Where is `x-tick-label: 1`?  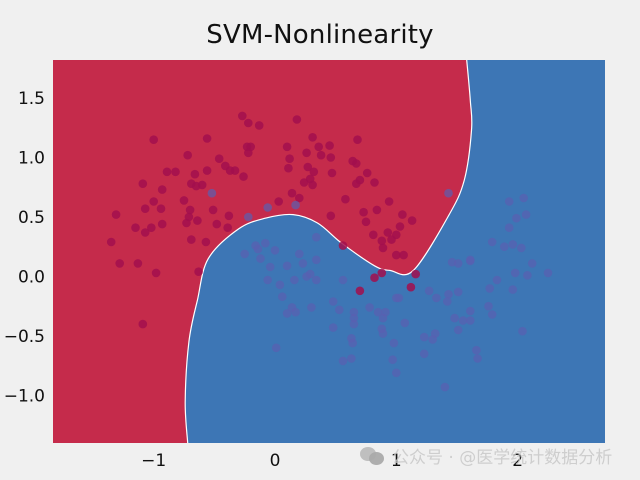
x-tick-label: 1 is located at coordinates (396, 461).